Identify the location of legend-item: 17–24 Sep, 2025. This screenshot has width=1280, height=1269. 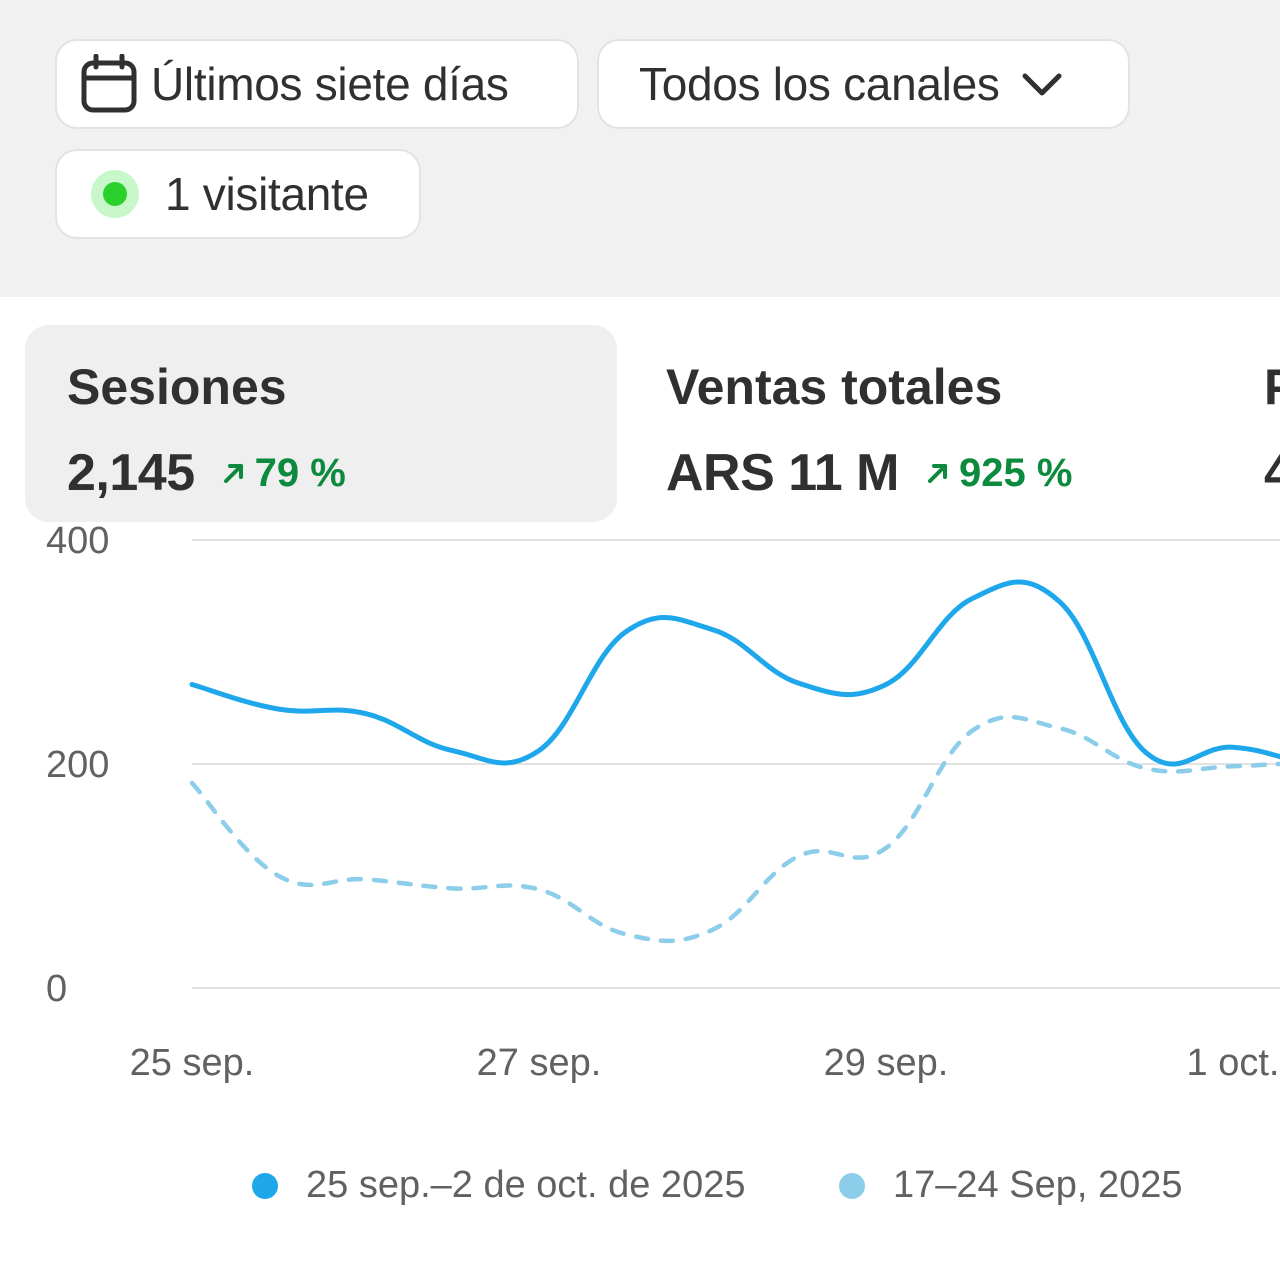
(1011, 1185).